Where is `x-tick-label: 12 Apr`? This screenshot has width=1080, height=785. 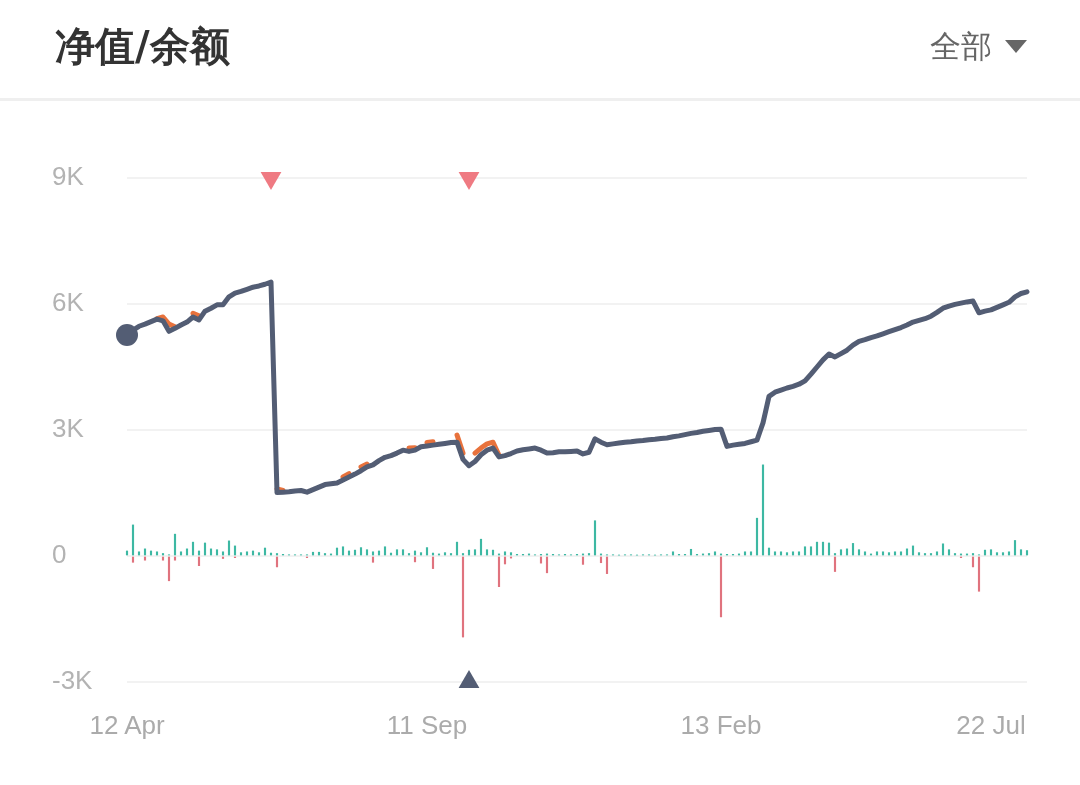 x-tick-label: 12 Apr is located at coordinates (127, 724).